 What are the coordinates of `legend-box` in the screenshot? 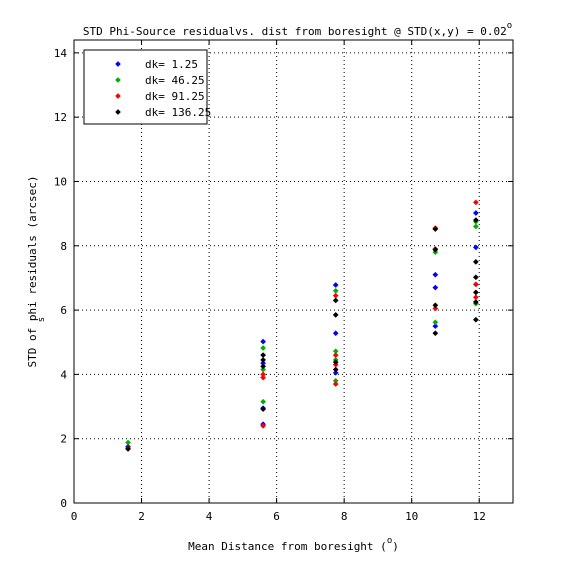 It's located at (145, 87).